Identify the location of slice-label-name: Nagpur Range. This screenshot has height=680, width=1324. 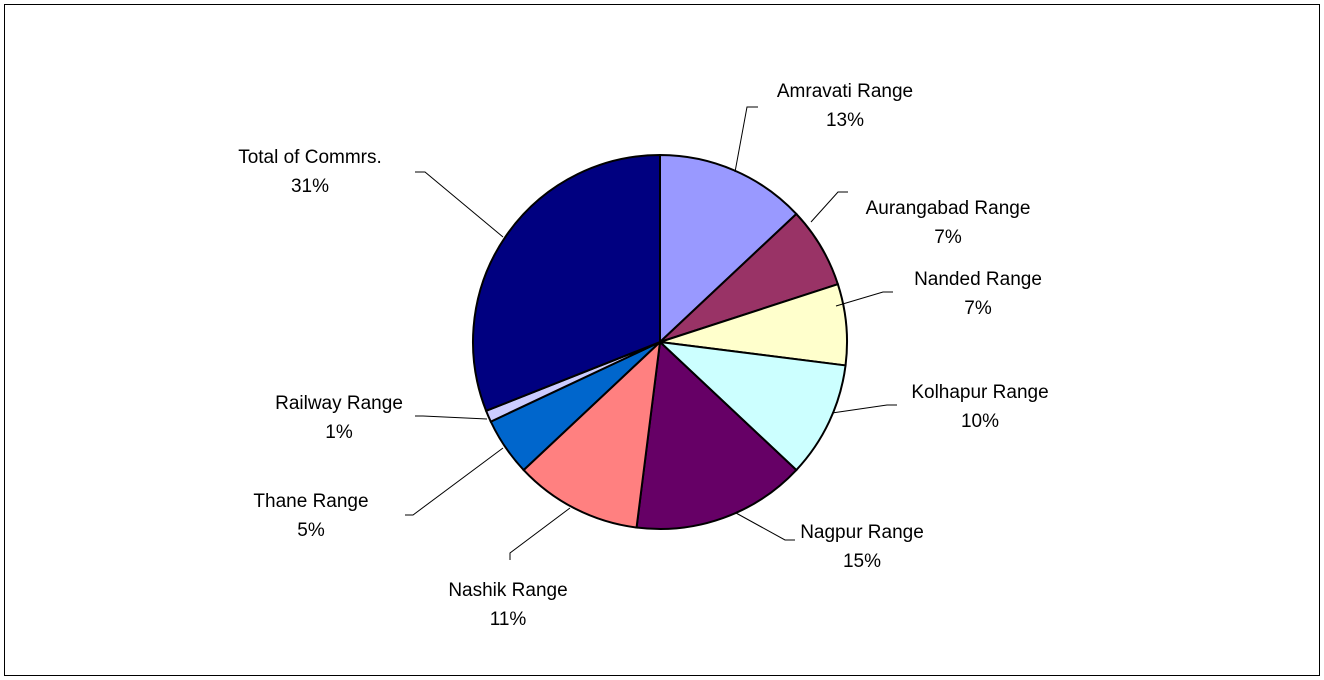
(862, 532).